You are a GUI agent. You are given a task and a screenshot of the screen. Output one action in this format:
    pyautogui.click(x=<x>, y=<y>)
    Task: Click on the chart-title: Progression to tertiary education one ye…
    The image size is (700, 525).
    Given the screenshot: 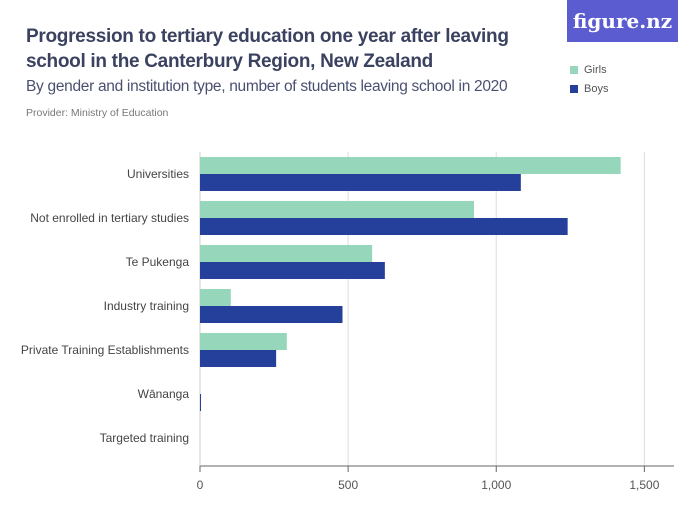 What is the action you would take?
    pyautogui.click(x=267, y=49)
    